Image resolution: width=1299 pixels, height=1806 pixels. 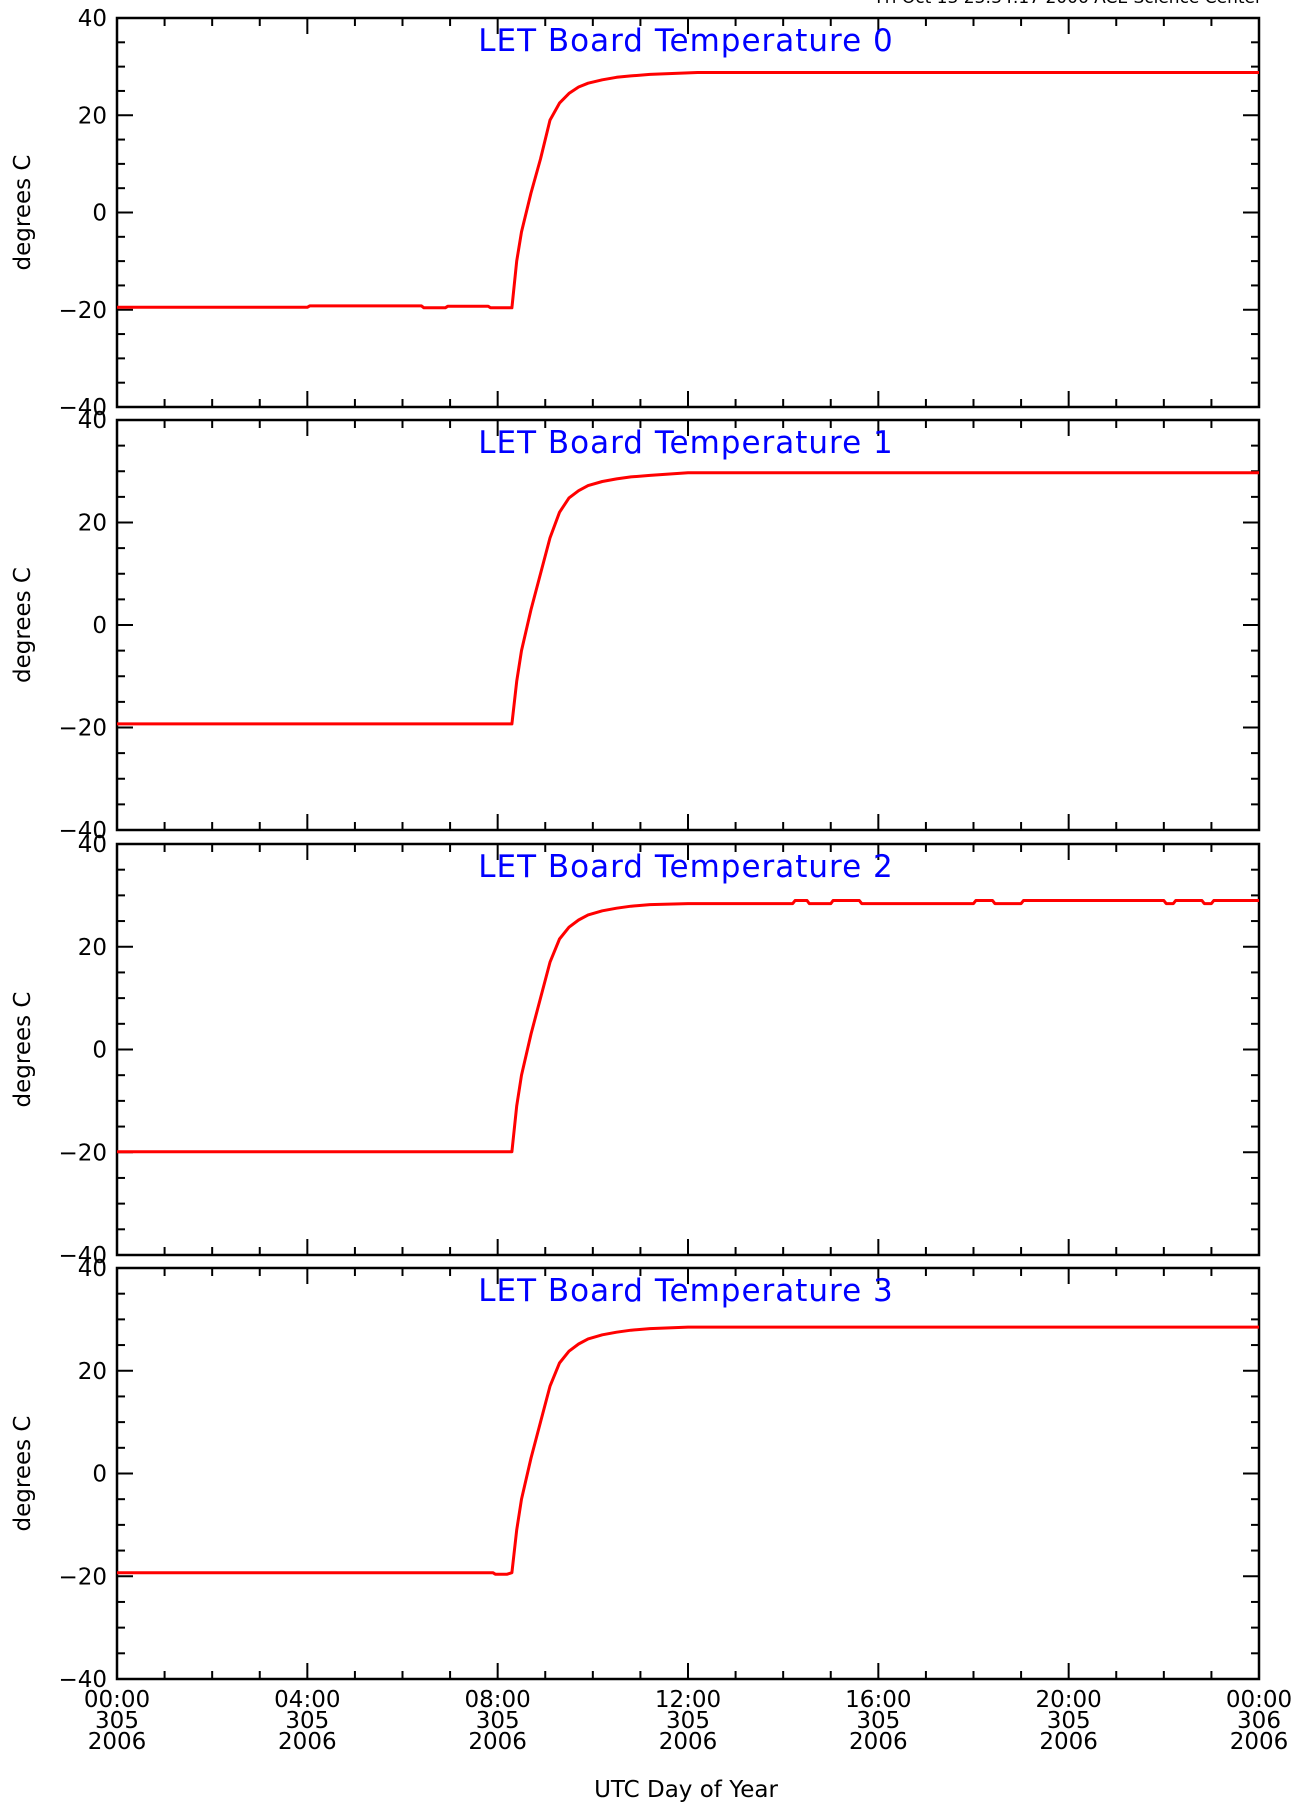 What do you see at coordinates (686, 1291) in the screenshot?
I see `panel-title: LET Board Temperature 3` at bounding box center [686, 1291].